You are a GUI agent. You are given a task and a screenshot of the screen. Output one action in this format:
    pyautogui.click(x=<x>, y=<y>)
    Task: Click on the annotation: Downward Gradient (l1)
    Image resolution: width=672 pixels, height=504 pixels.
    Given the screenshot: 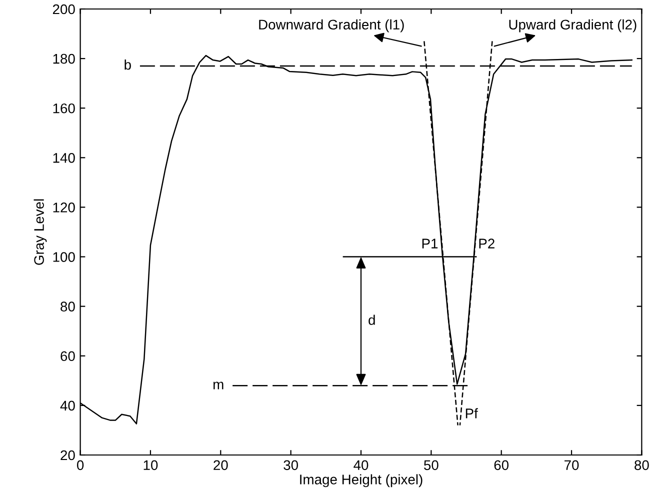 What is the action you would take?
    pyautogui.click(x=331, y=25)
    